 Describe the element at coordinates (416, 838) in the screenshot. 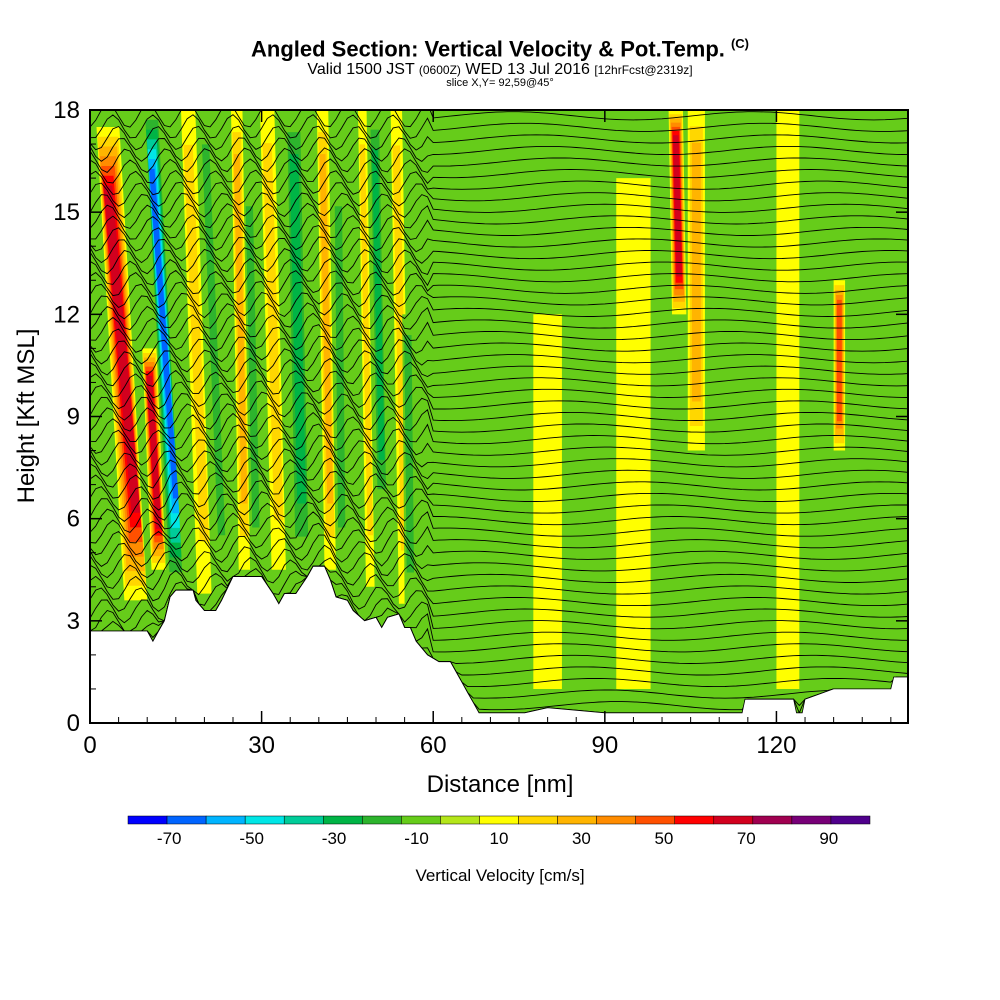

I see `colorbar-tick-label: -10` at that location.